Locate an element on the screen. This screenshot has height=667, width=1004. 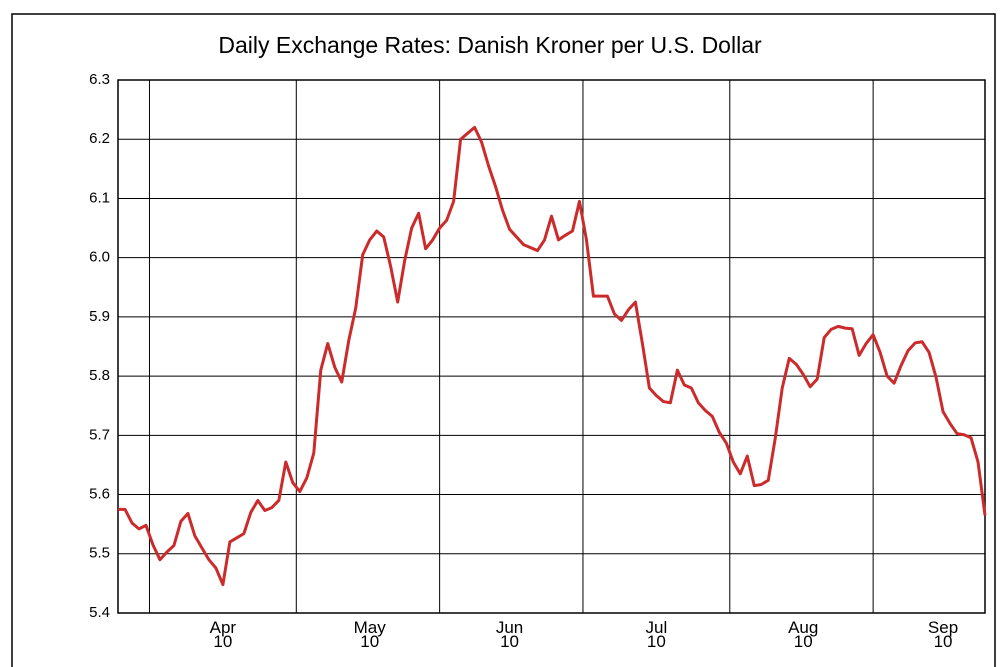
y-tick-label: 6.3 is located at coordinates (99, 79).